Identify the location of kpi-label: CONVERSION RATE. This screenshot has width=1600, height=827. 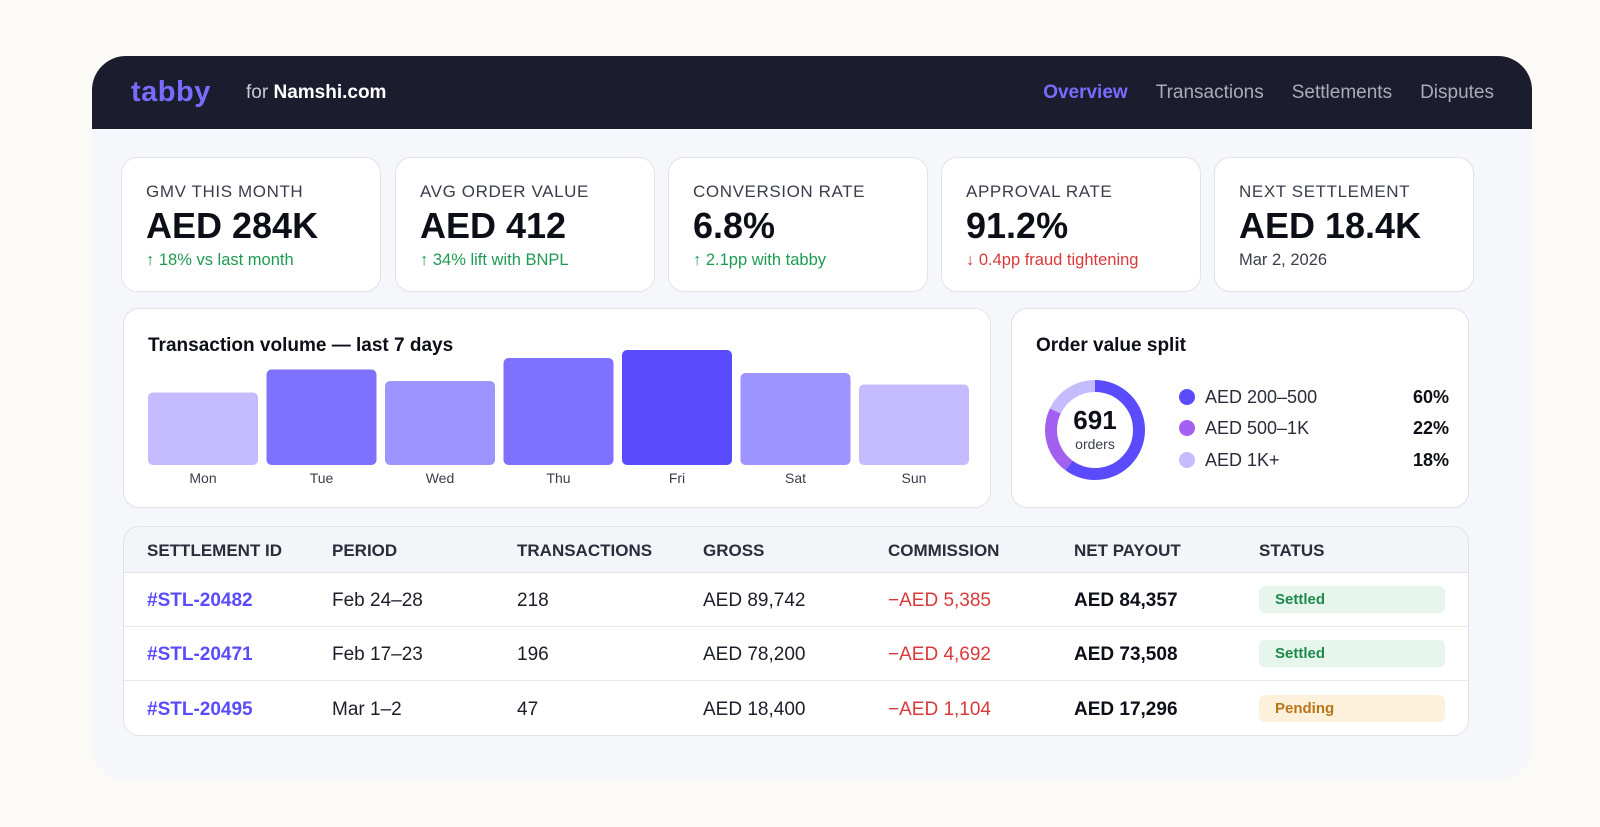
(779, 191).